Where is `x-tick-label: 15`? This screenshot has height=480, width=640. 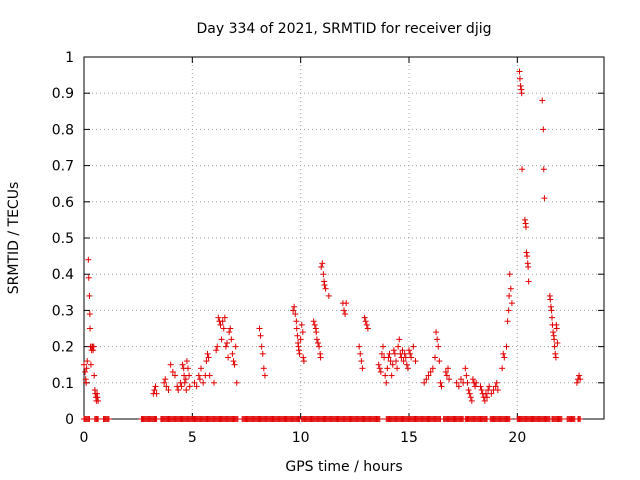
x-tick-label: 15 is located at coordinates (409, 438).